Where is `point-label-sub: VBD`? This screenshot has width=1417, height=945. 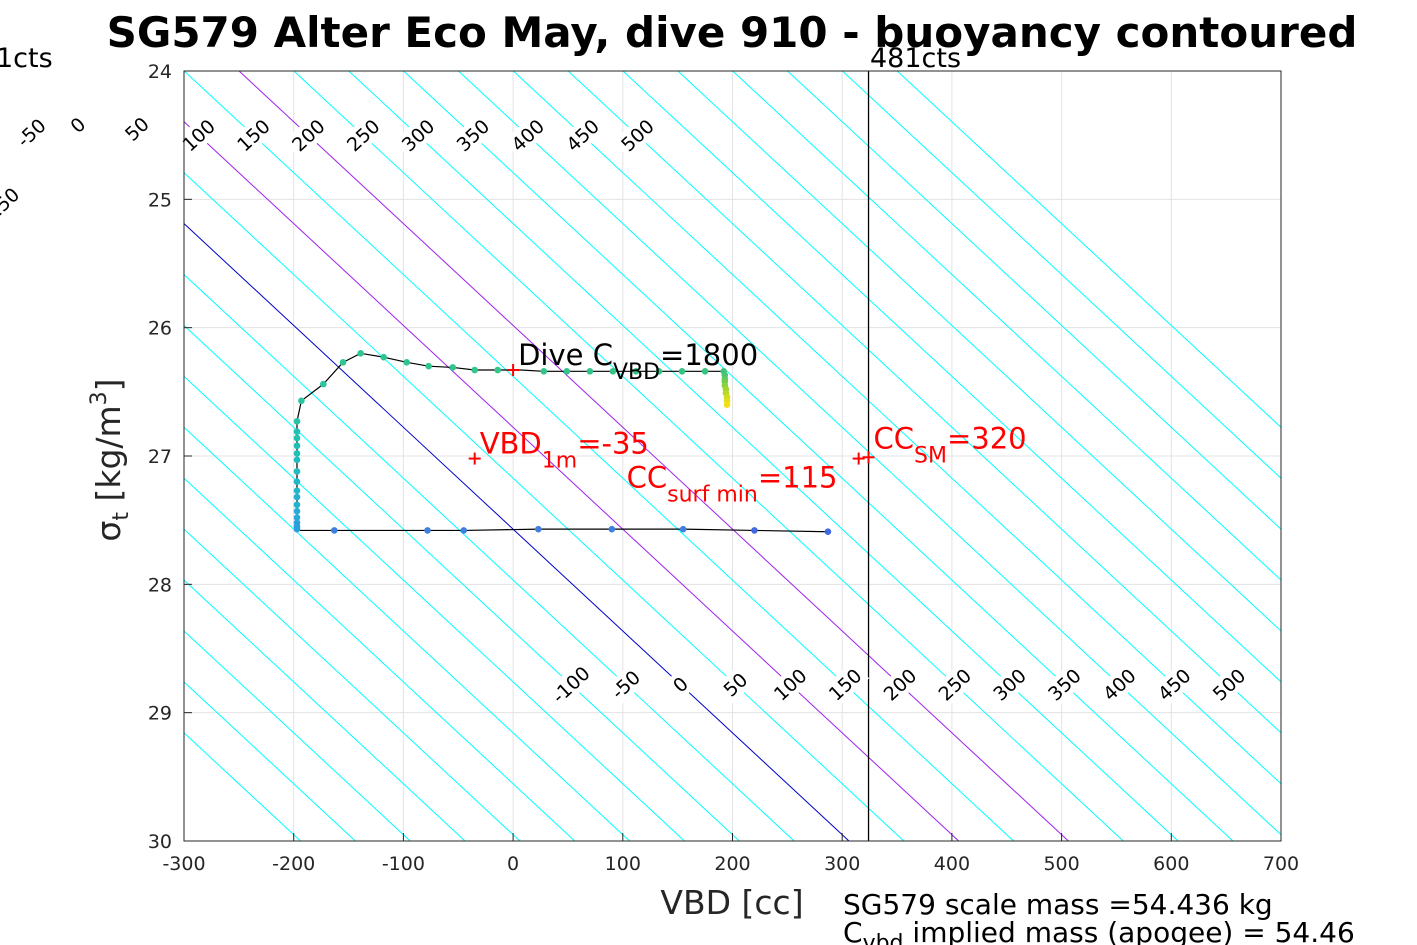 point-label-sub: VBD is located at coordinates (636, 372).